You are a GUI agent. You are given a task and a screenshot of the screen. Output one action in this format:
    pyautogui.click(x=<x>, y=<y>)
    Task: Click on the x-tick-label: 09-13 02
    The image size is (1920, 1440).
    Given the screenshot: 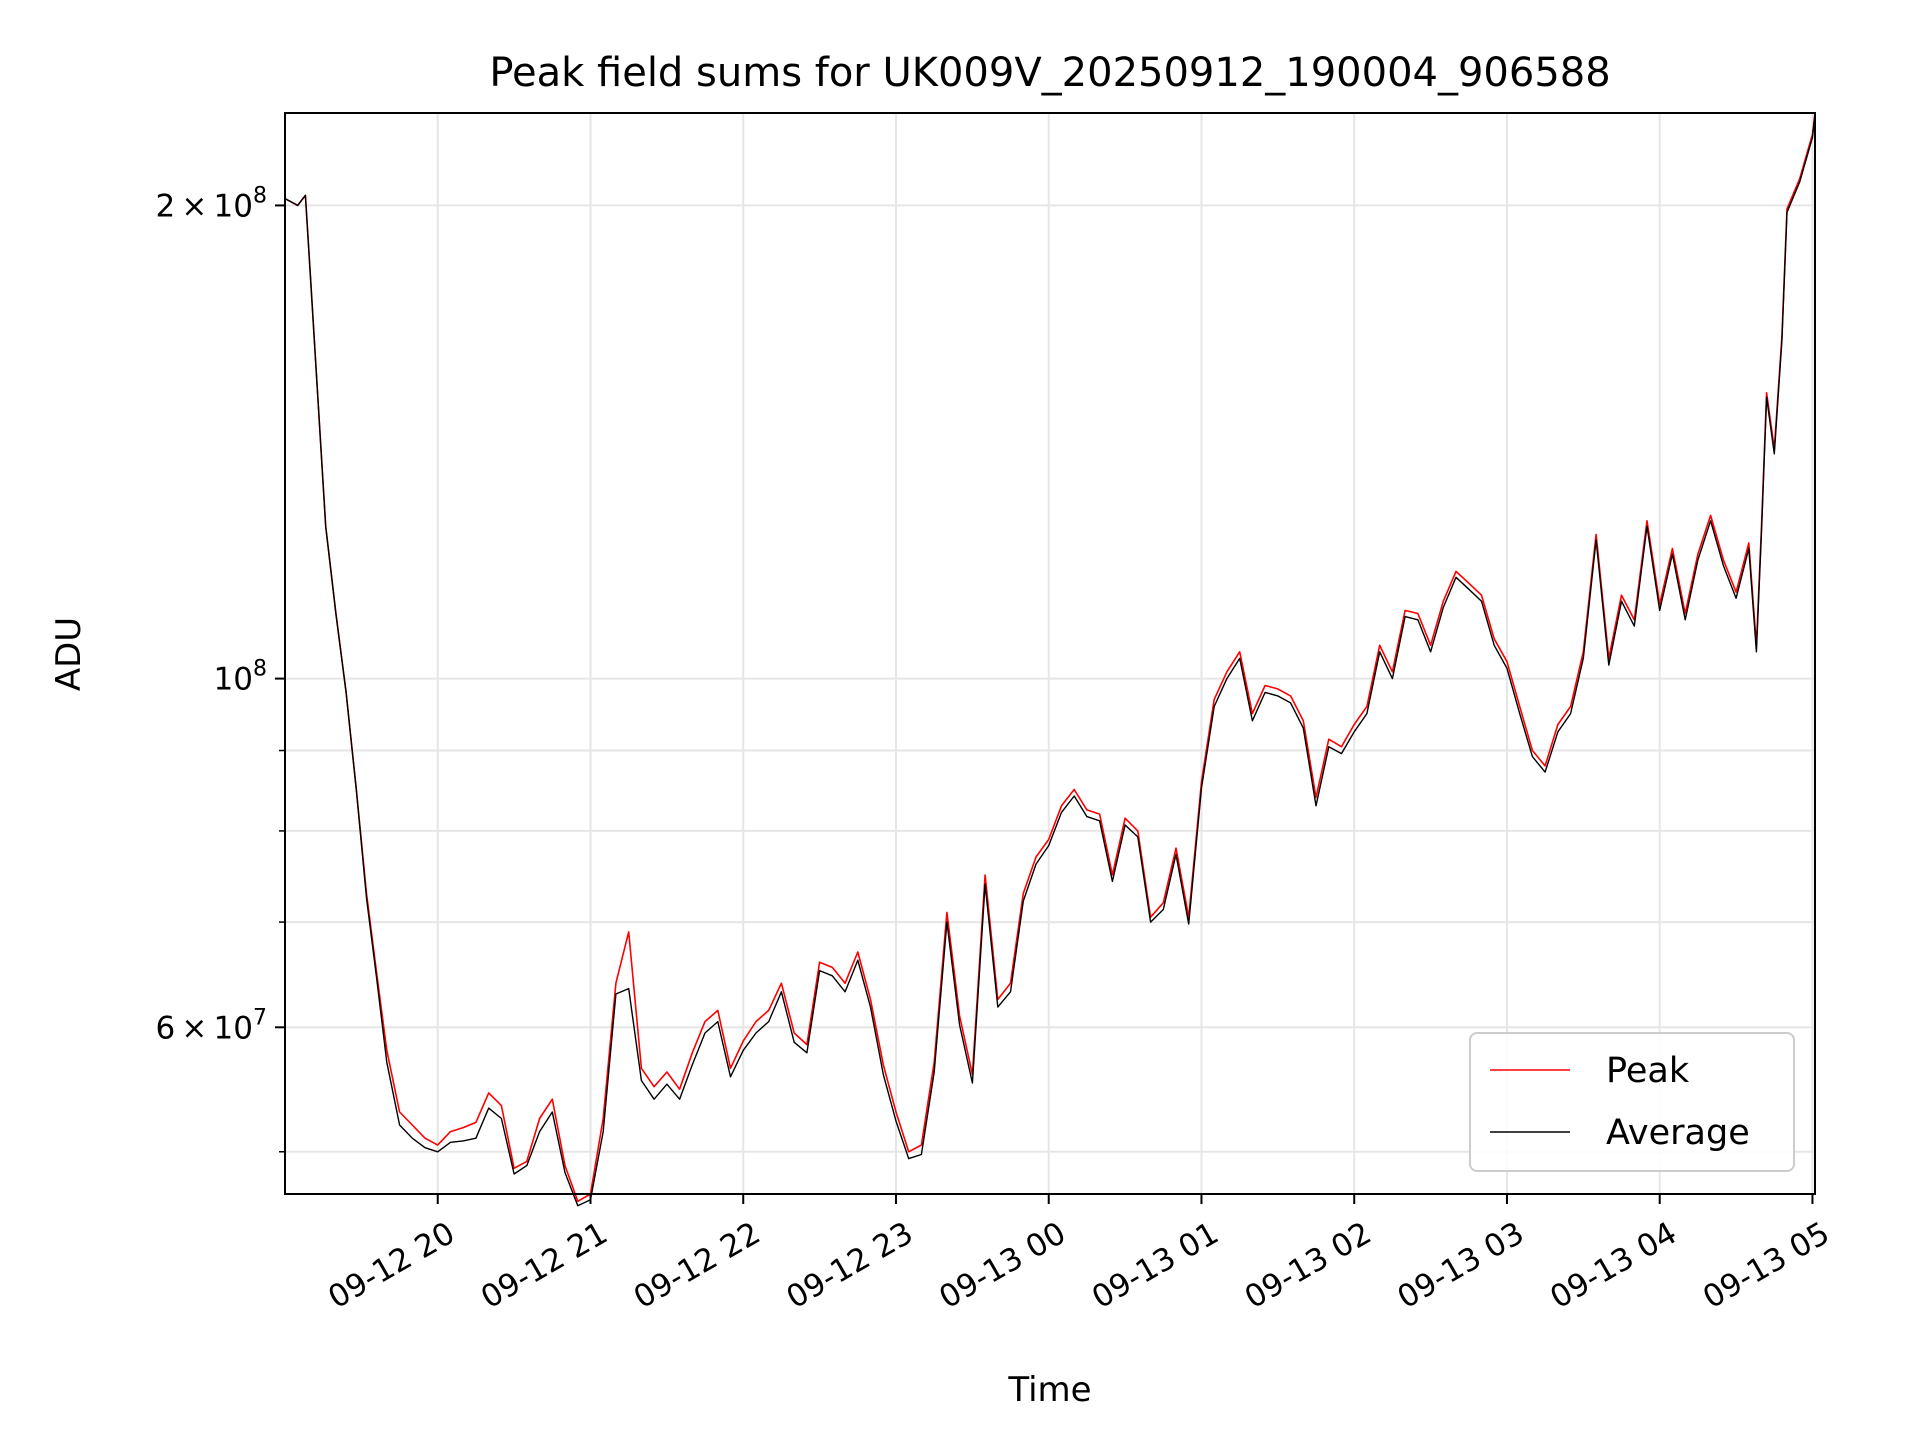 What is the action you would take?
    pyautogui.click(x=1308, y=1265)
    